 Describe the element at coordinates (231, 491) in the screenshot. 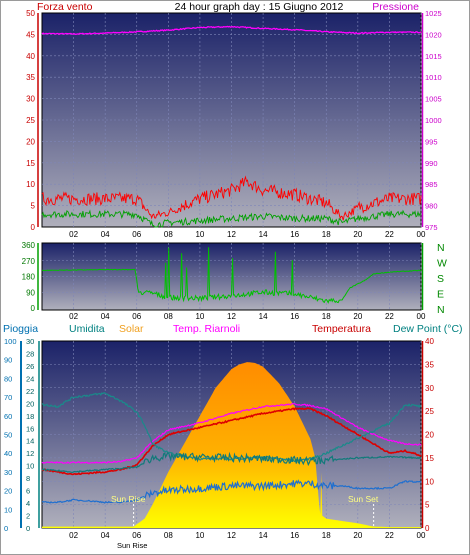

I see `series-dew-point` at that location.